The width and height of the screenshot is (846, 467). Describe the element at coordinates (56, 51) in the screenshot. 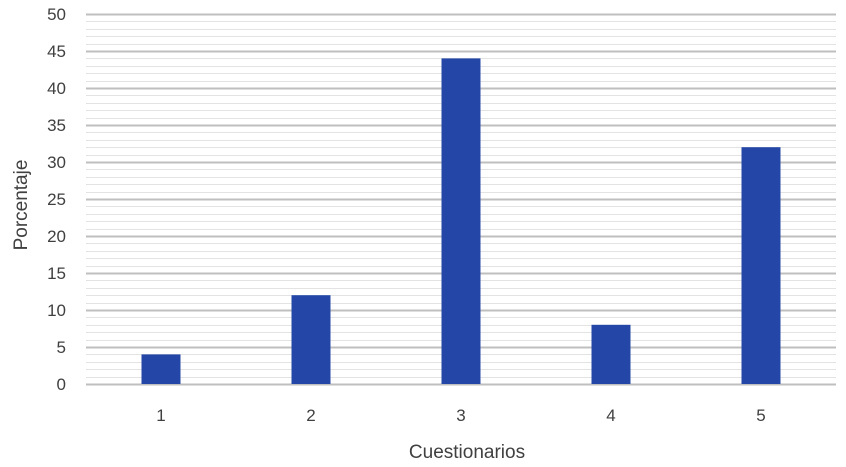

I see `y-tick-label: 45` at that location.